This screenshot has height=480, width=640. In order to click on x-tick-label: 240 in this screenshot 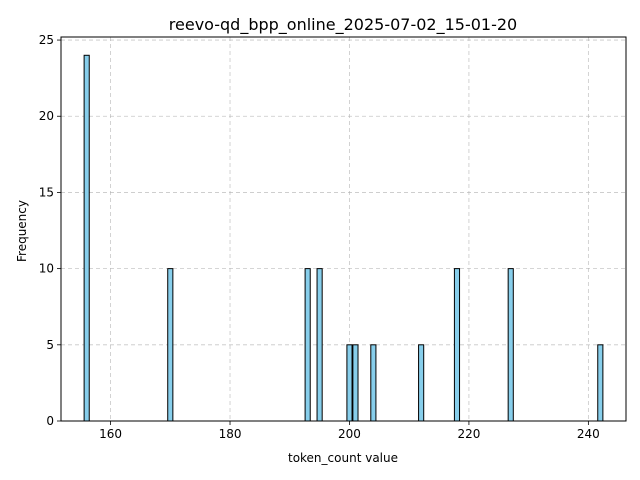, I will do `click(588, 434)`.